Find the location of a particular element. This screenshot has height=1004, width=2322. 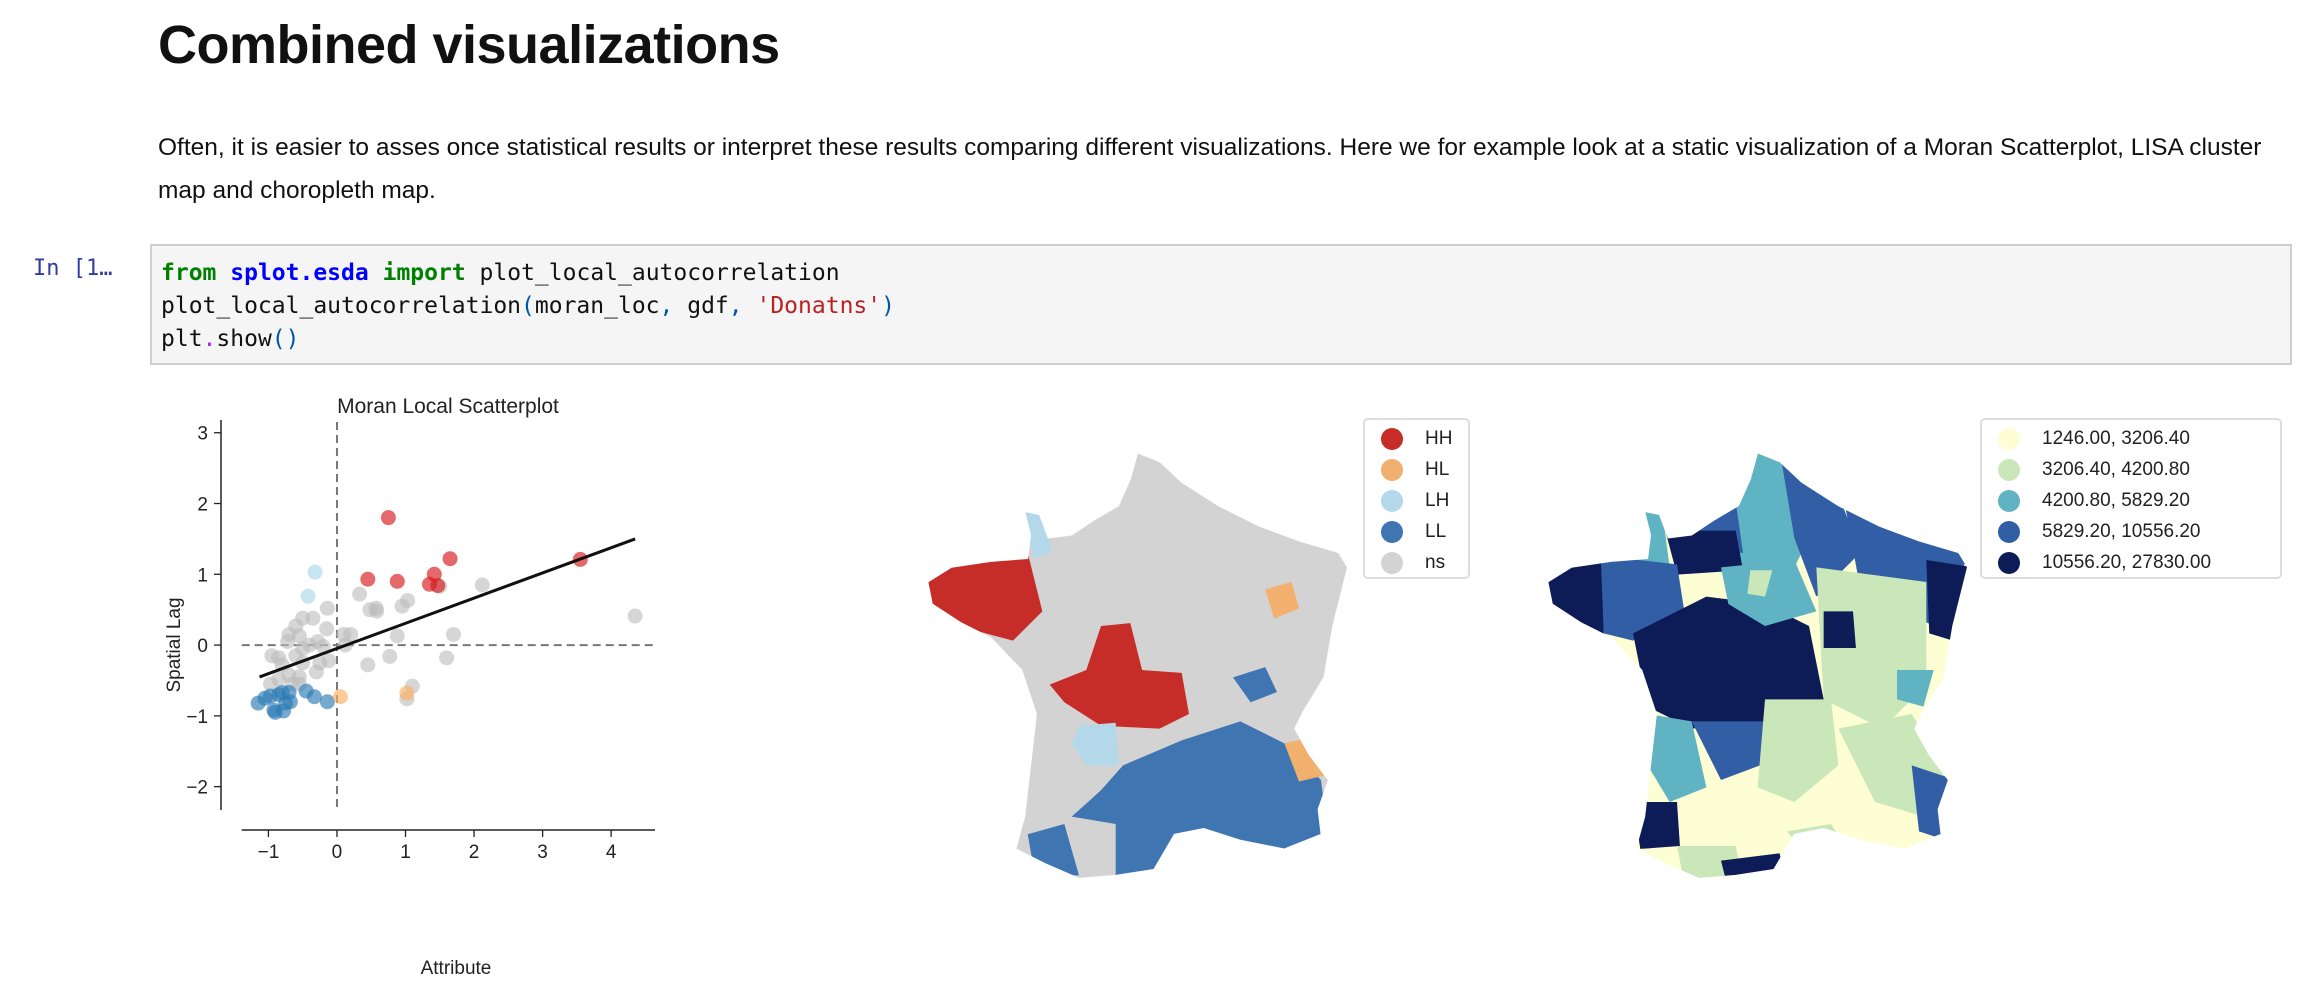

y-tick-label: −1 is located at coordinates (197, 717).